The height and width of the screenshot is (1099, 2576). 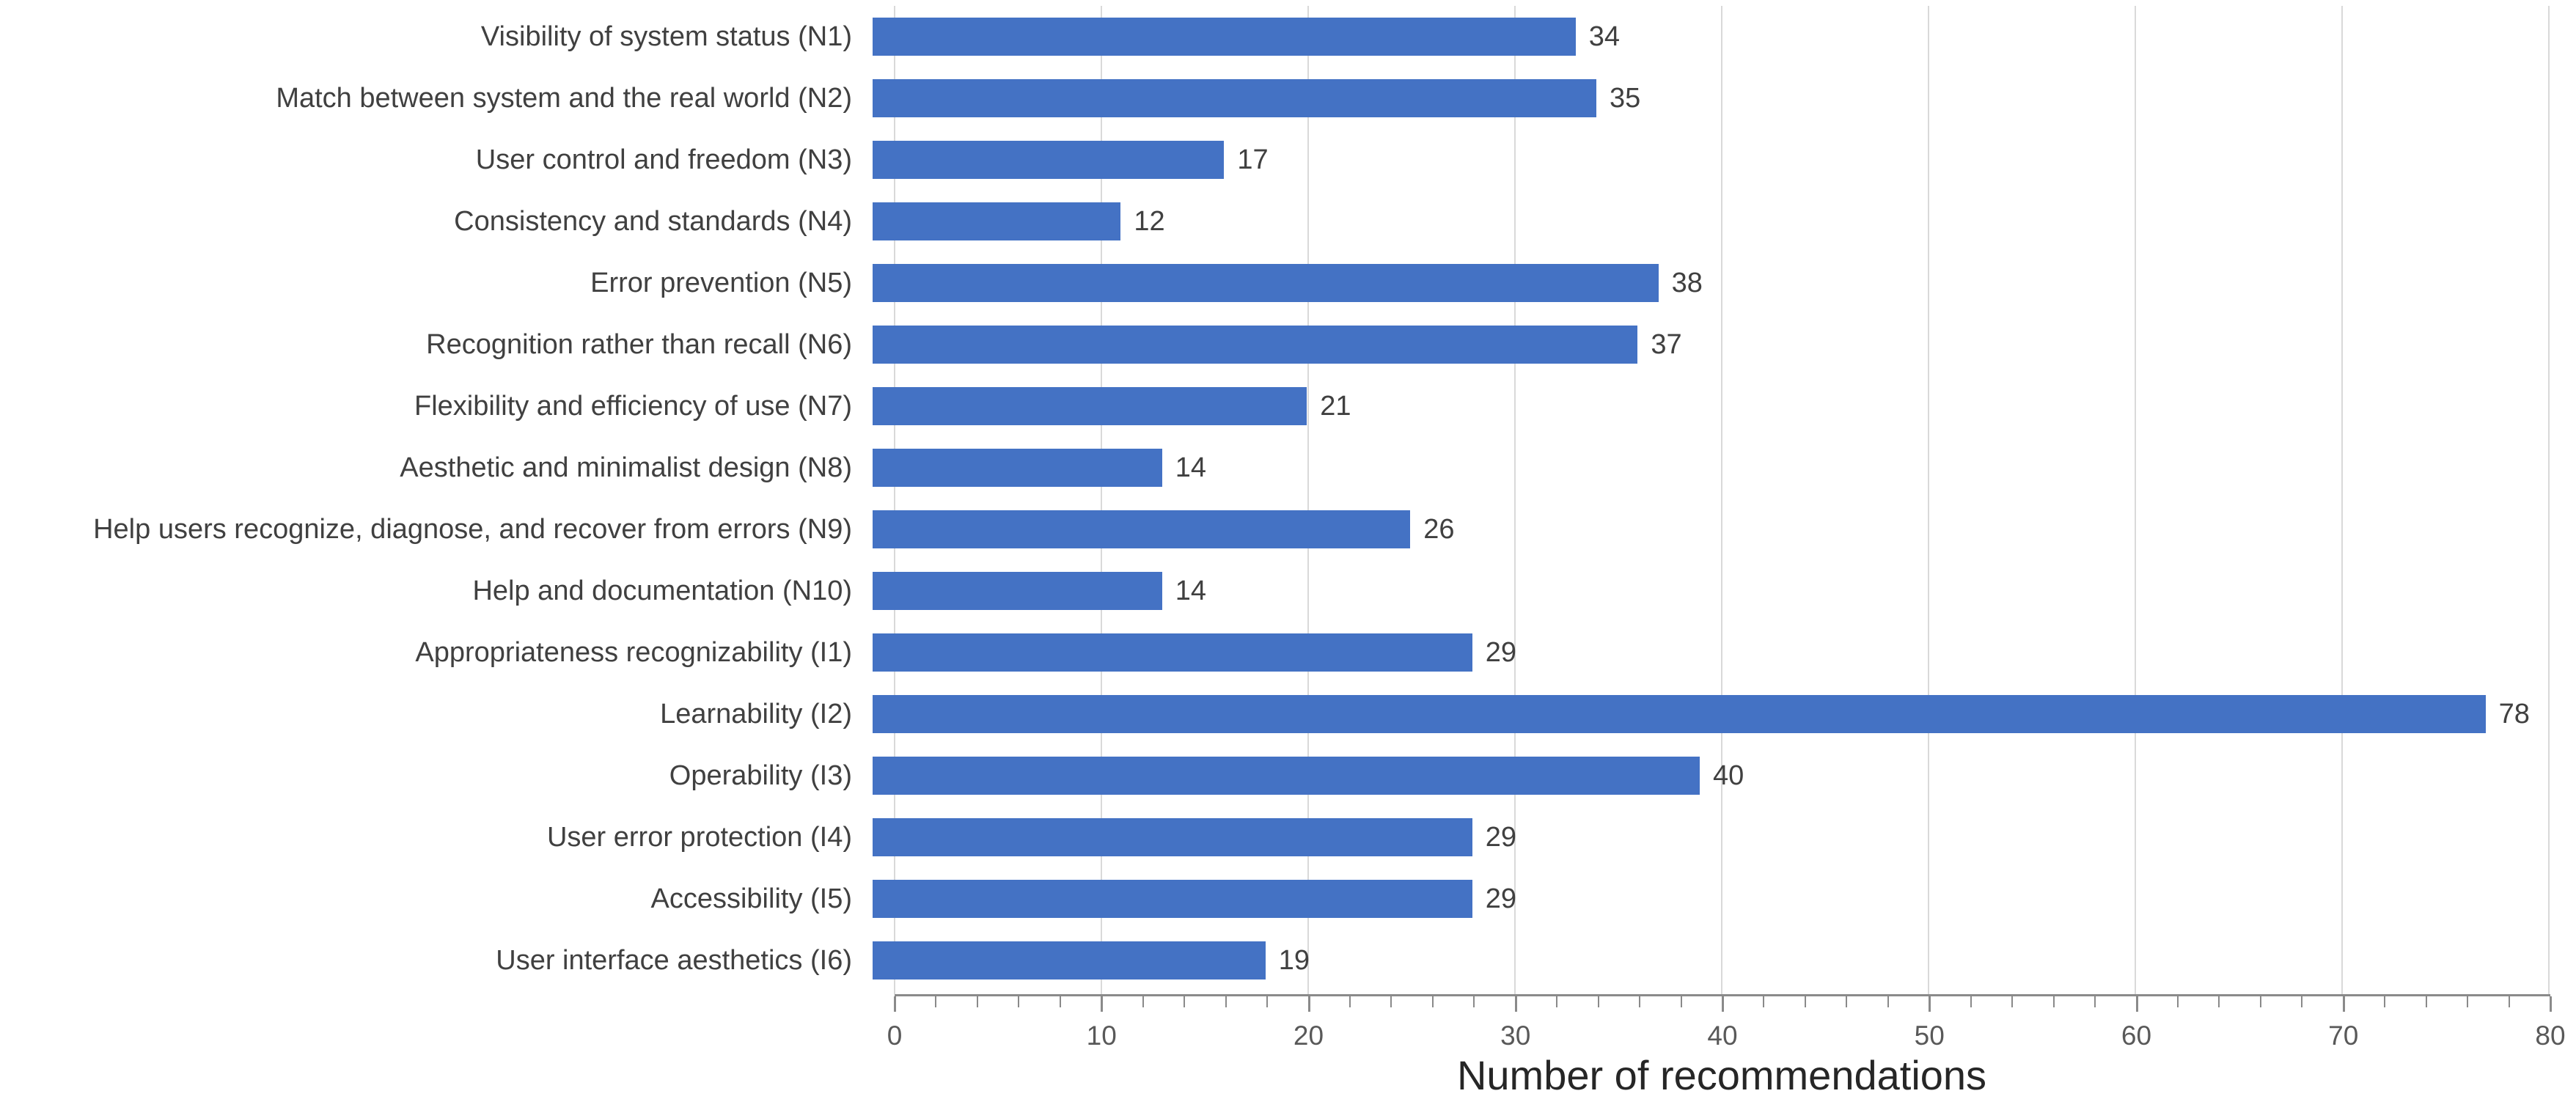 I want to click on bar-row: Help and documentation (N10) 14, so click(x=1288, y=591).